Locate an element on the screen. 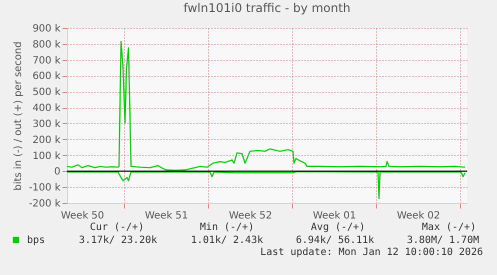  y-tick-label: 300 k is located at coordinates (46, 124).